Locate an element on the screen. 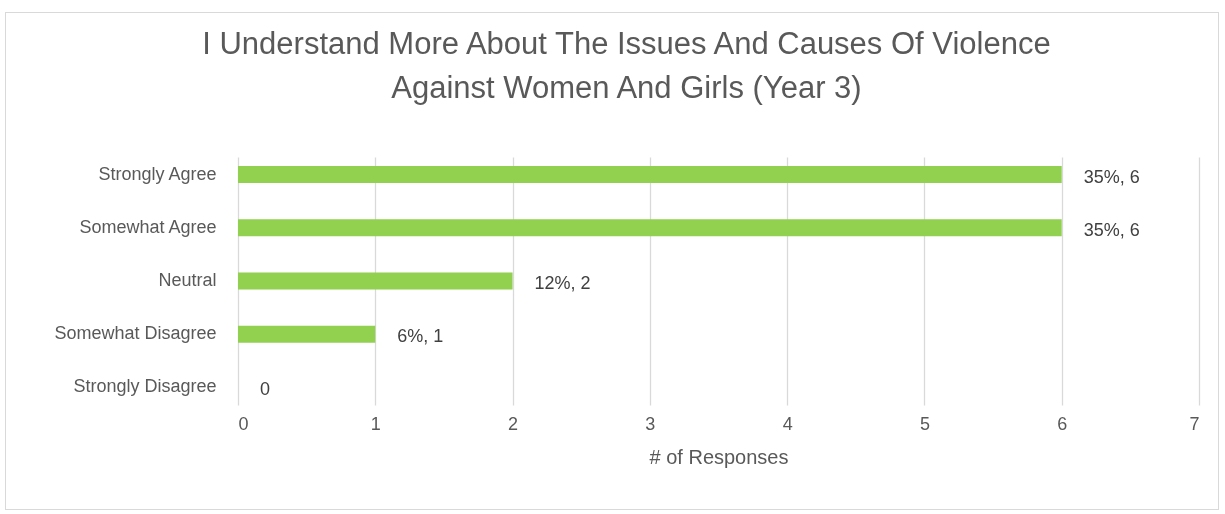 The image size is (1225, 514). x-tick-label: 3 is located at coordinates (650, 423).